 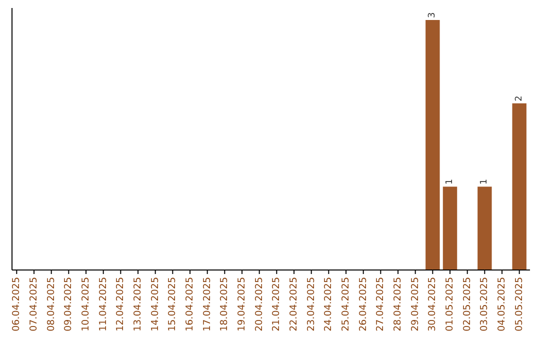 I want to click on x-tick-label: 30.04.2025, so click(x=432, y=304).